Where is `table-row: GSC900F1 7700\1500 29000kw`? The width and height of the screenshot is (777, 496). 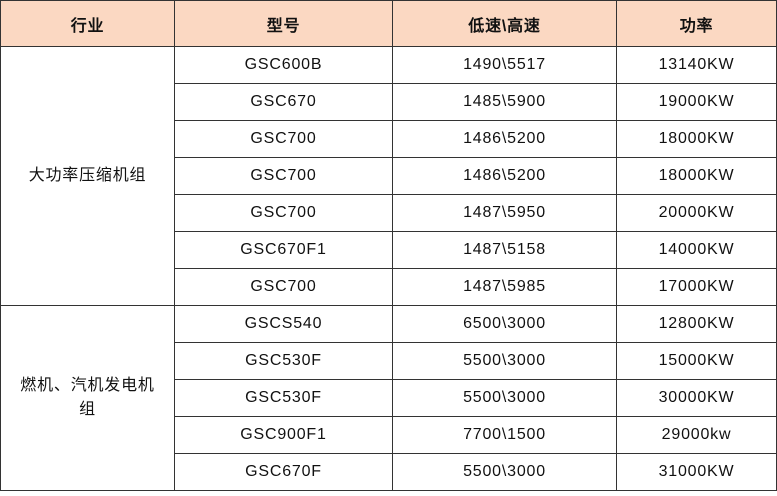 table-row: GSC900F1 7700\1500 29000kw is located at coordinates (389, 435).